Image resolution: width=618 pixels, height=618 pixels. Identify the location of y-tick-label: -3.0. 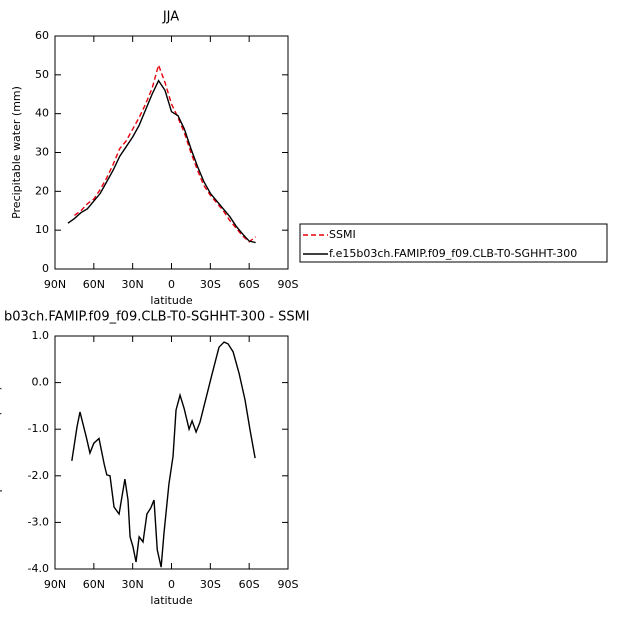
(38, 521).